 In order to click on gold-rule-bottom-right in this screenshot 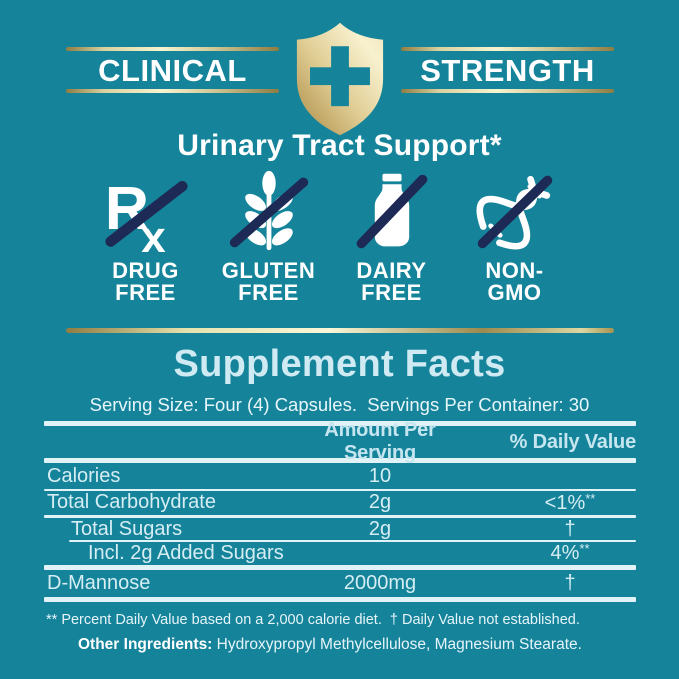, I will do `click(507, 91)`.